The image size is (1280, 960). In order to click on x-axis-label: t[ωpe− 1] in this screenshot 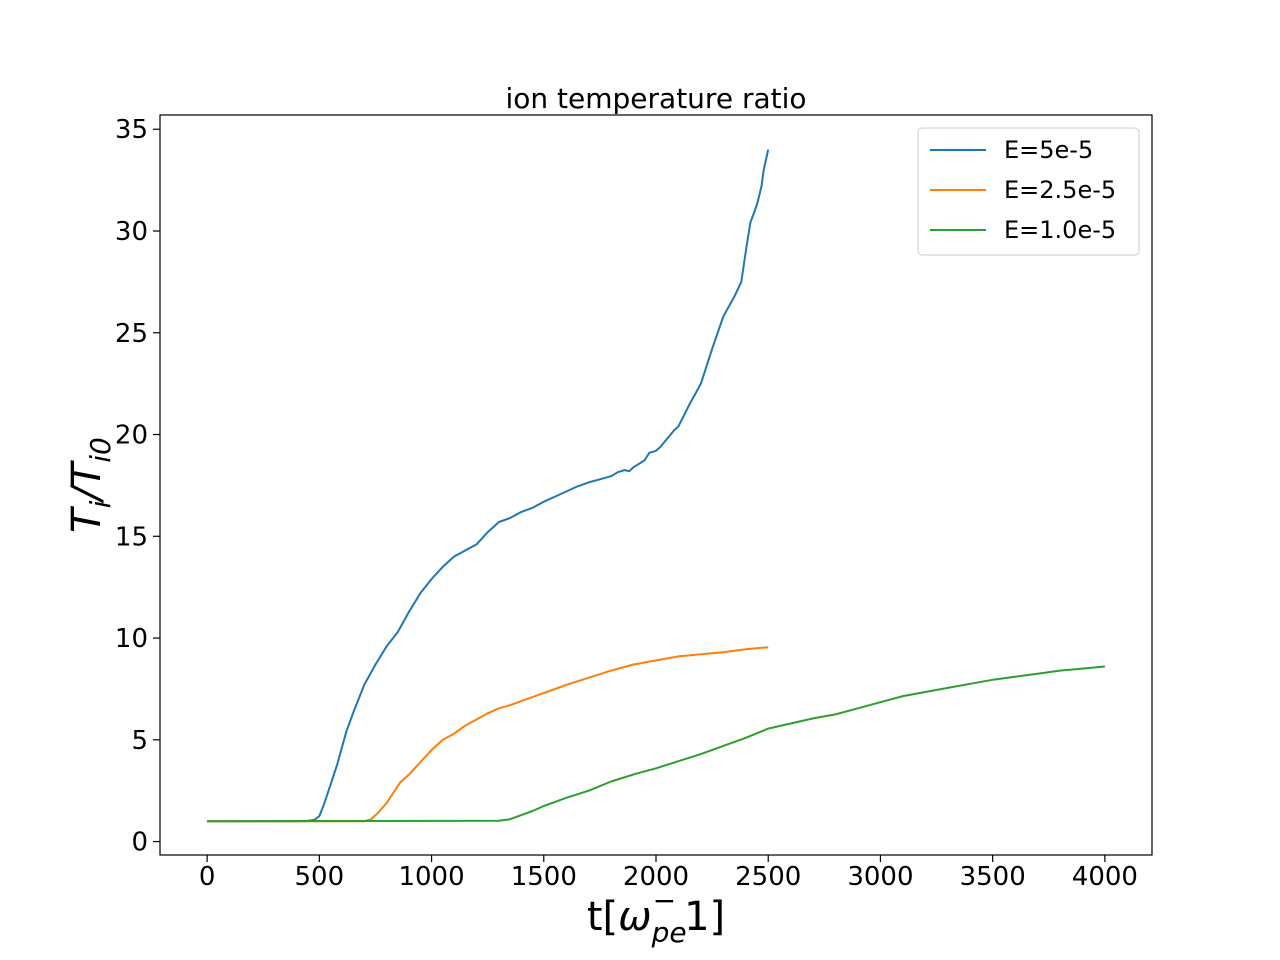, I will do `click(656, 916)`.